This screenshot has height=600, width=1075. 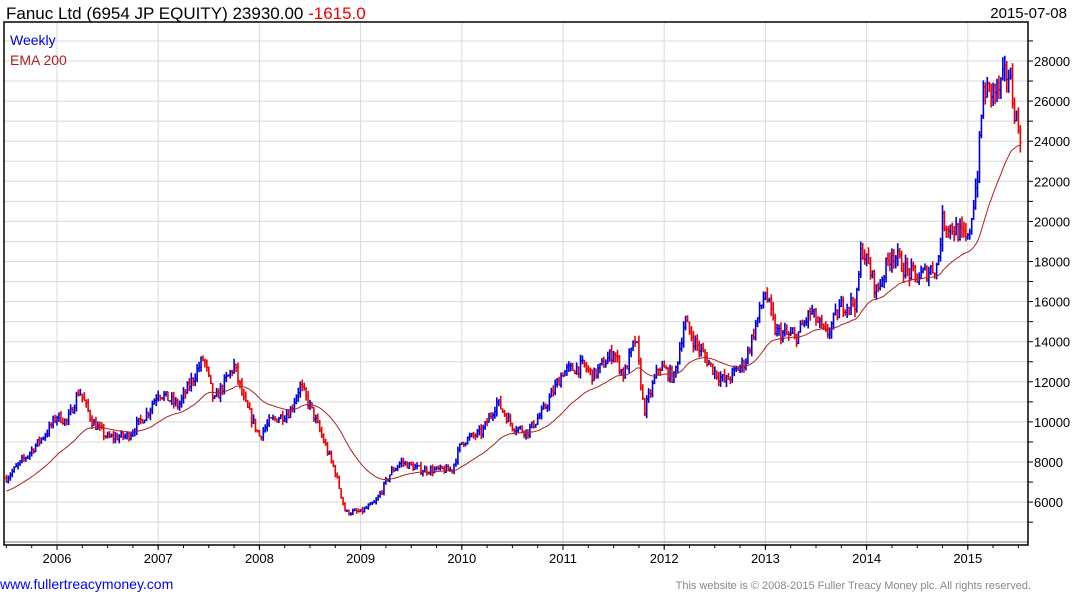 What do you see at coordinates (259, 558) in the screenshot?
I see `x-tick-label: 2008` at bounding box center [259, 558].